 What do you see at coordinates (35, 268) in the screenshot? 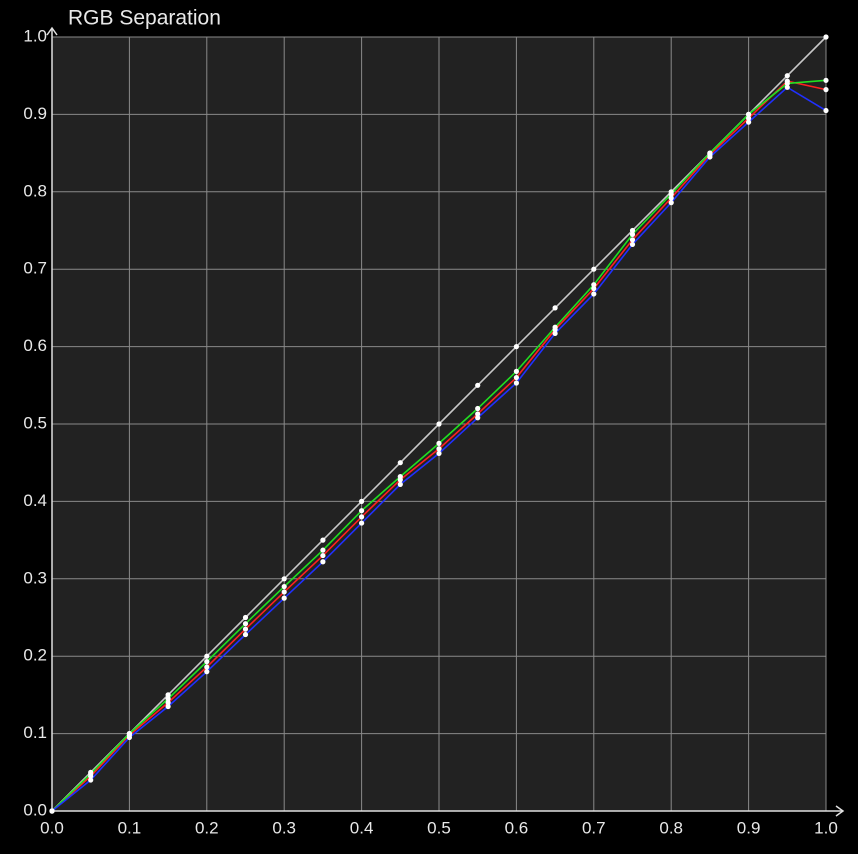
I see `y-tick-label: 0.7` at bounding box center [35, 268].